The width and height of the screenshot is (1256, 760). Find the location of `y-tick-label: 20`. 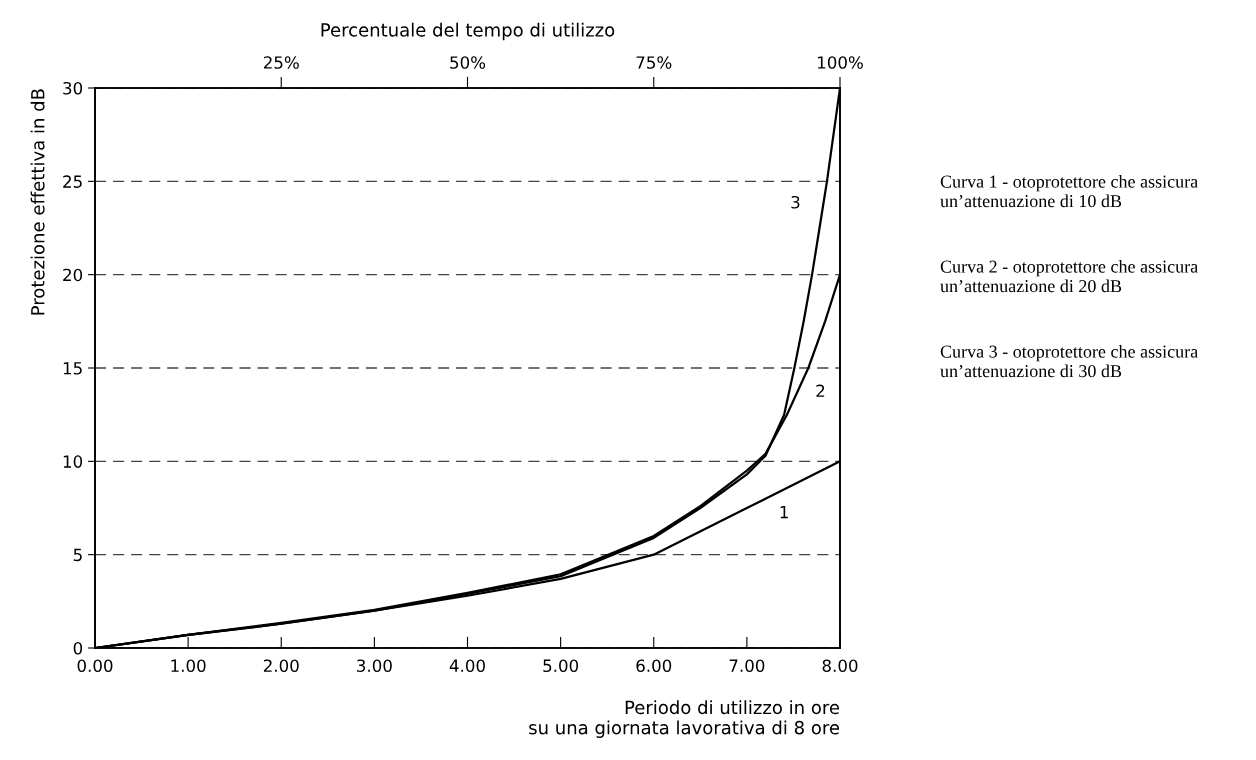

y-tick-label: 20 is located at coordinates (73, 275).